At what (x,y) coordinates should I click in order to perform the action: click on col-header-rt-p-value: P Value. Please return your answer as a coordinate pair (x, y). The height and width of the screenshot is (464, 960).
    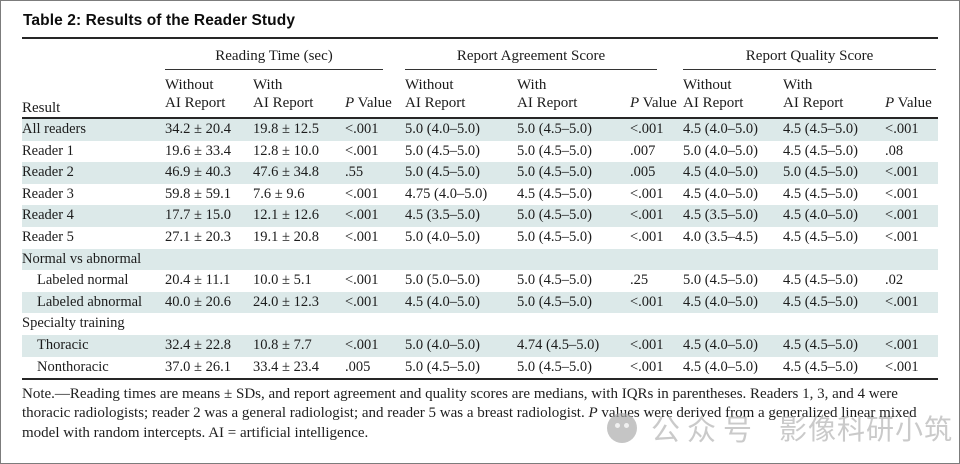
    Looking at the image, I should click on (375, 94).